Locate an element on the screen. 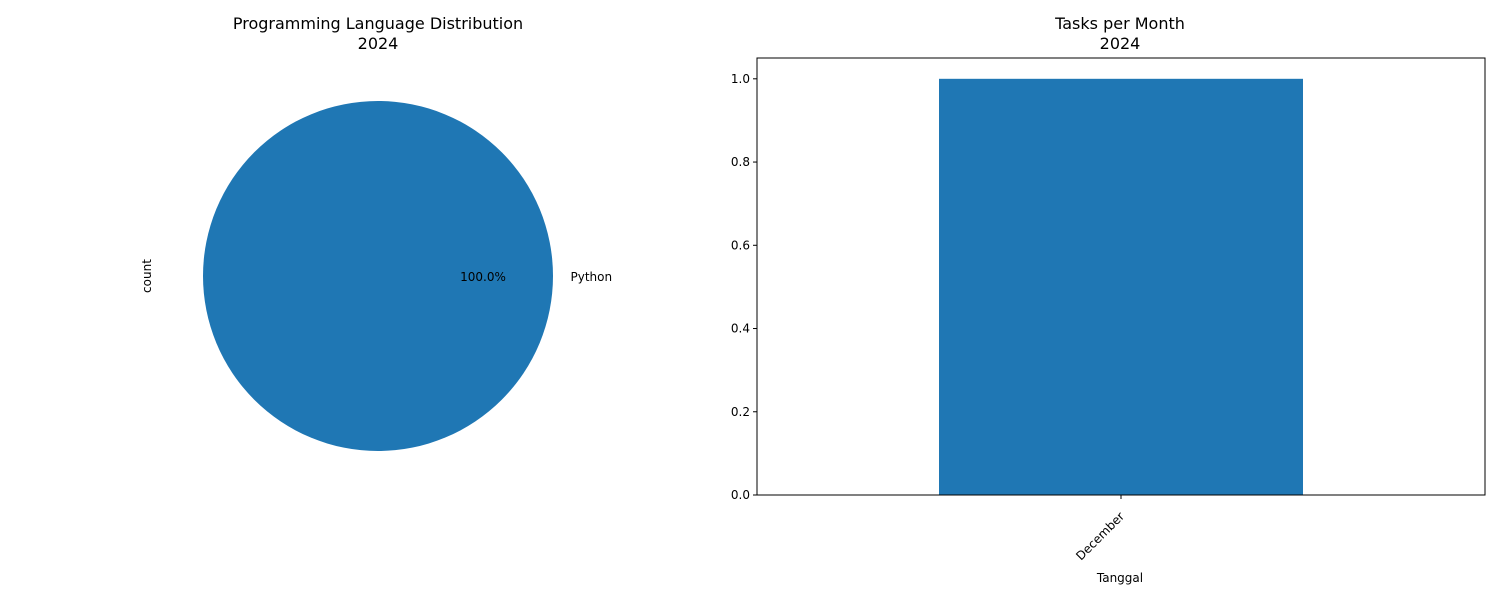 The image size is (1500, 600). y-tick-label: 0.2 is located at coordinates (740, 412).